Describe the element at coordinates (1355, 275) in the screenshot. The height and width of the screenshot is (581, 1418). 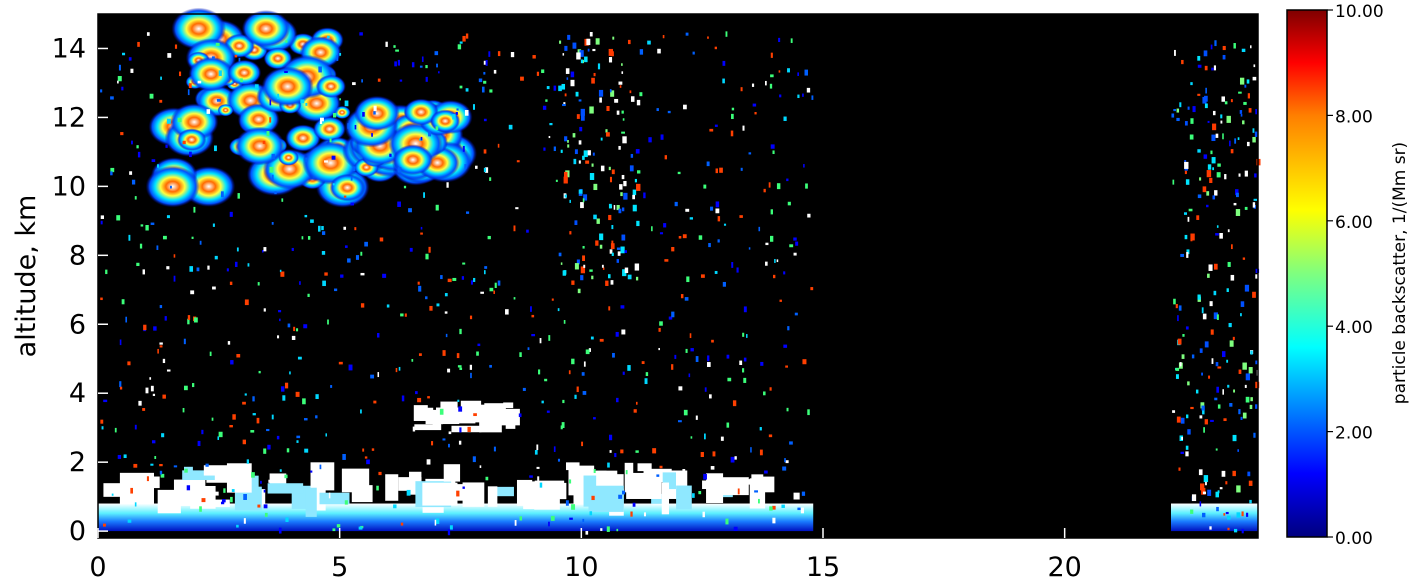
I see `colorbar-ticks: 0.00 2.00 4.00 6.00 8.00 10.00` at that location.